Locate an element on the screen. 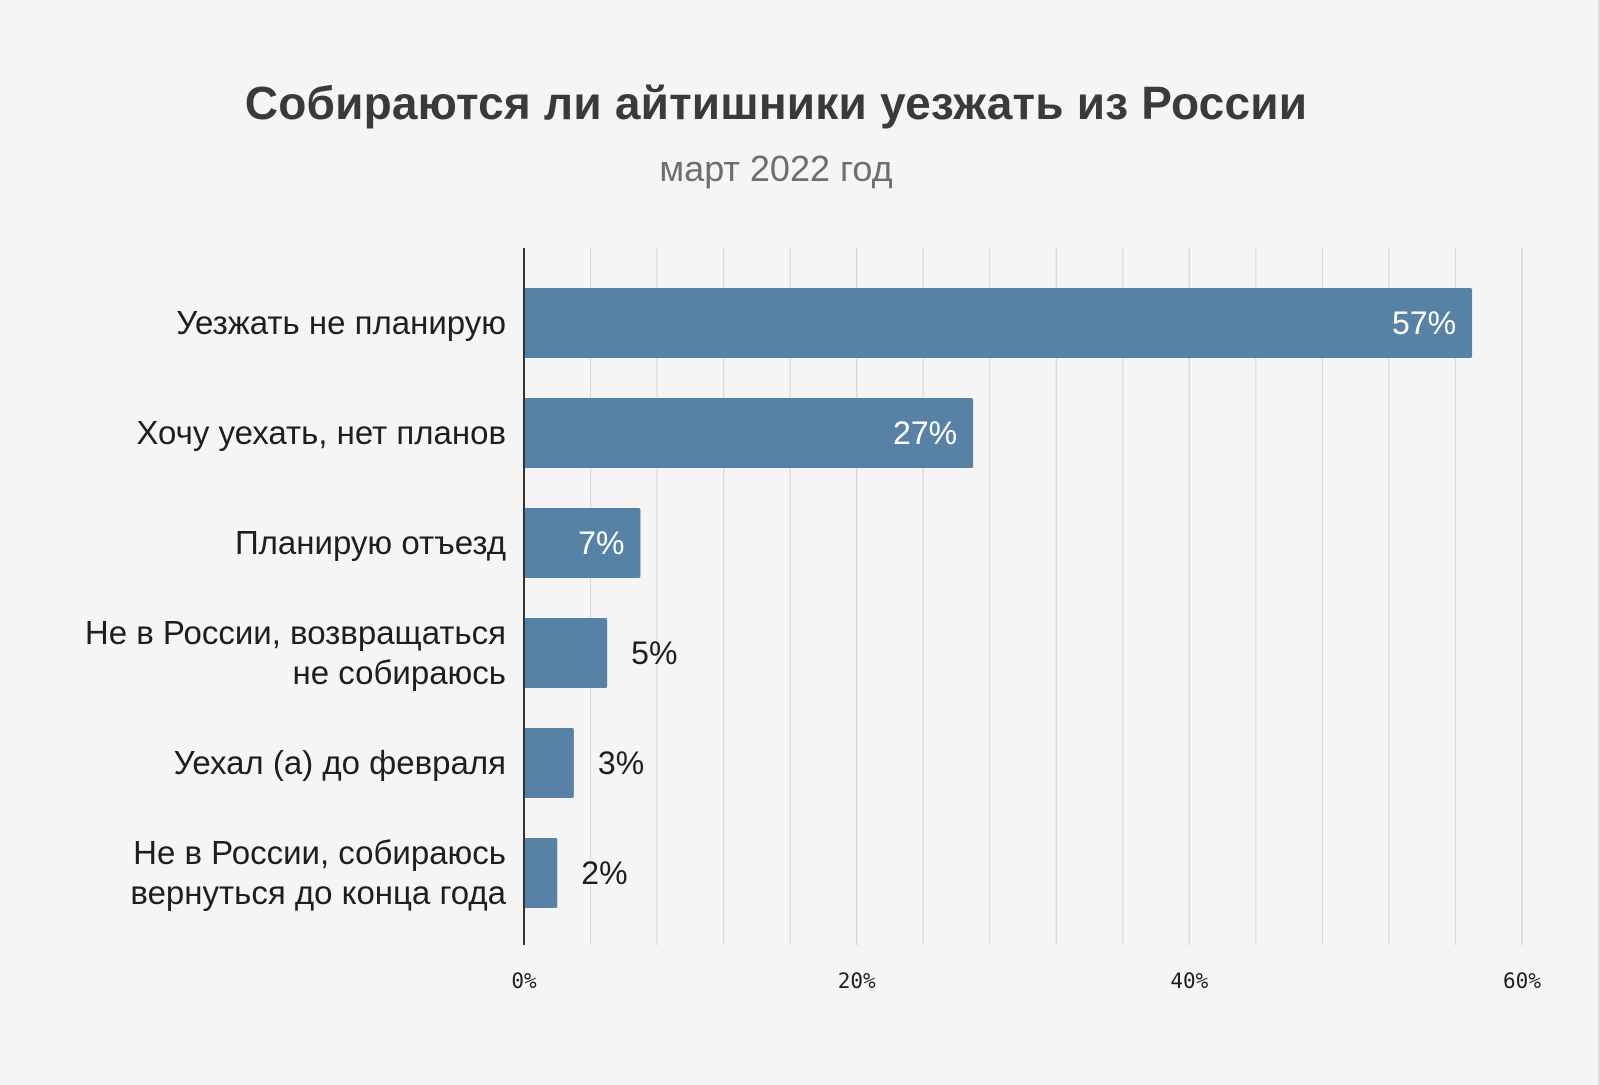  data-label: 3% is located at coordinates (621, 763).